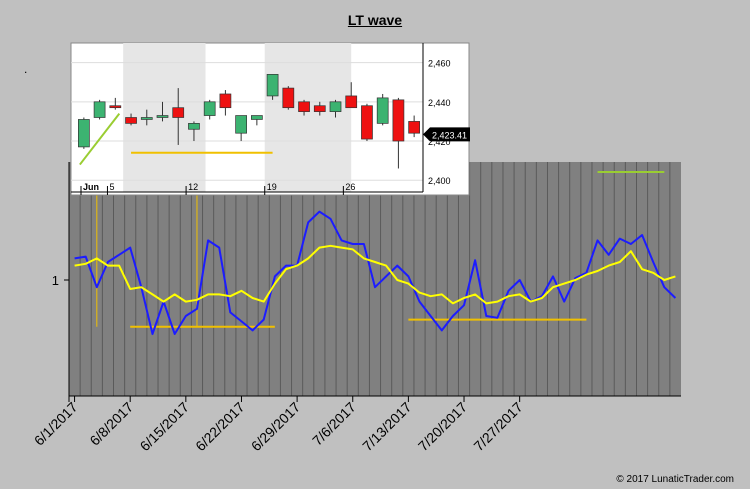  I want to click on inset-x-label: 19, so click(272, 187).